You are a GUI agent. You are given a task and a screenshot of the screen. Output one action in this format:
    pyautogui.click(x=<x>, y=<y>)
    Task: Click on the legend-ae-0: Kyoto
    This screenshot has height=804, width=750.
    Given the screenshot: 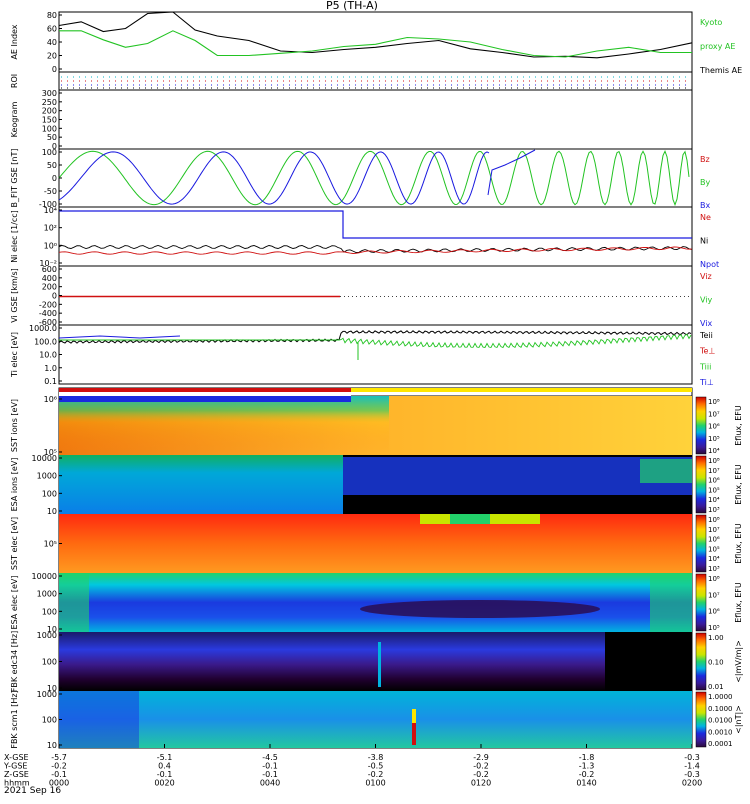 What is the action you would take?
    pyautogui.click(x=711, y=22)
    